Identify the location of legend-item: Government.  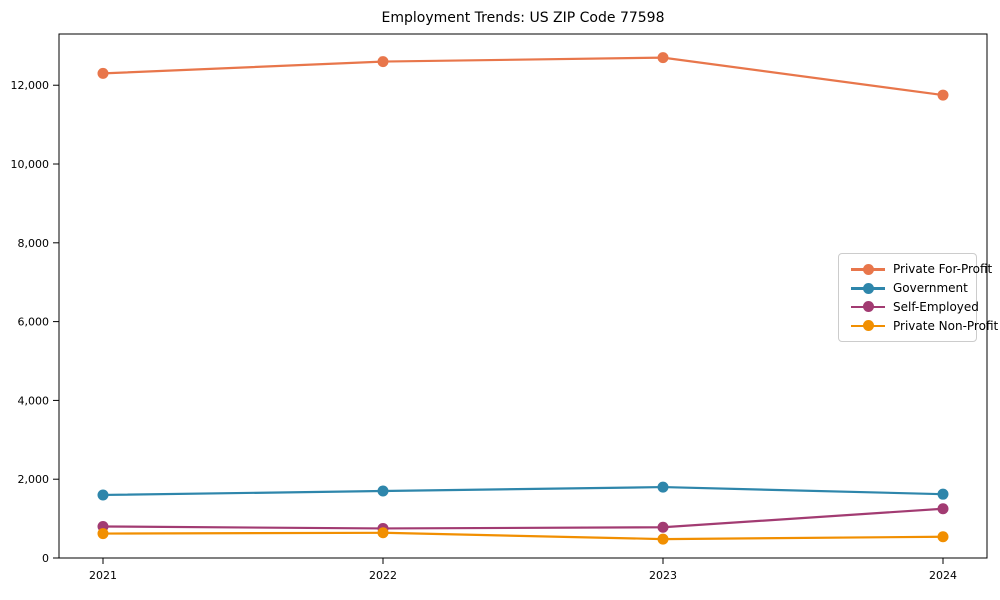
(909, 288).